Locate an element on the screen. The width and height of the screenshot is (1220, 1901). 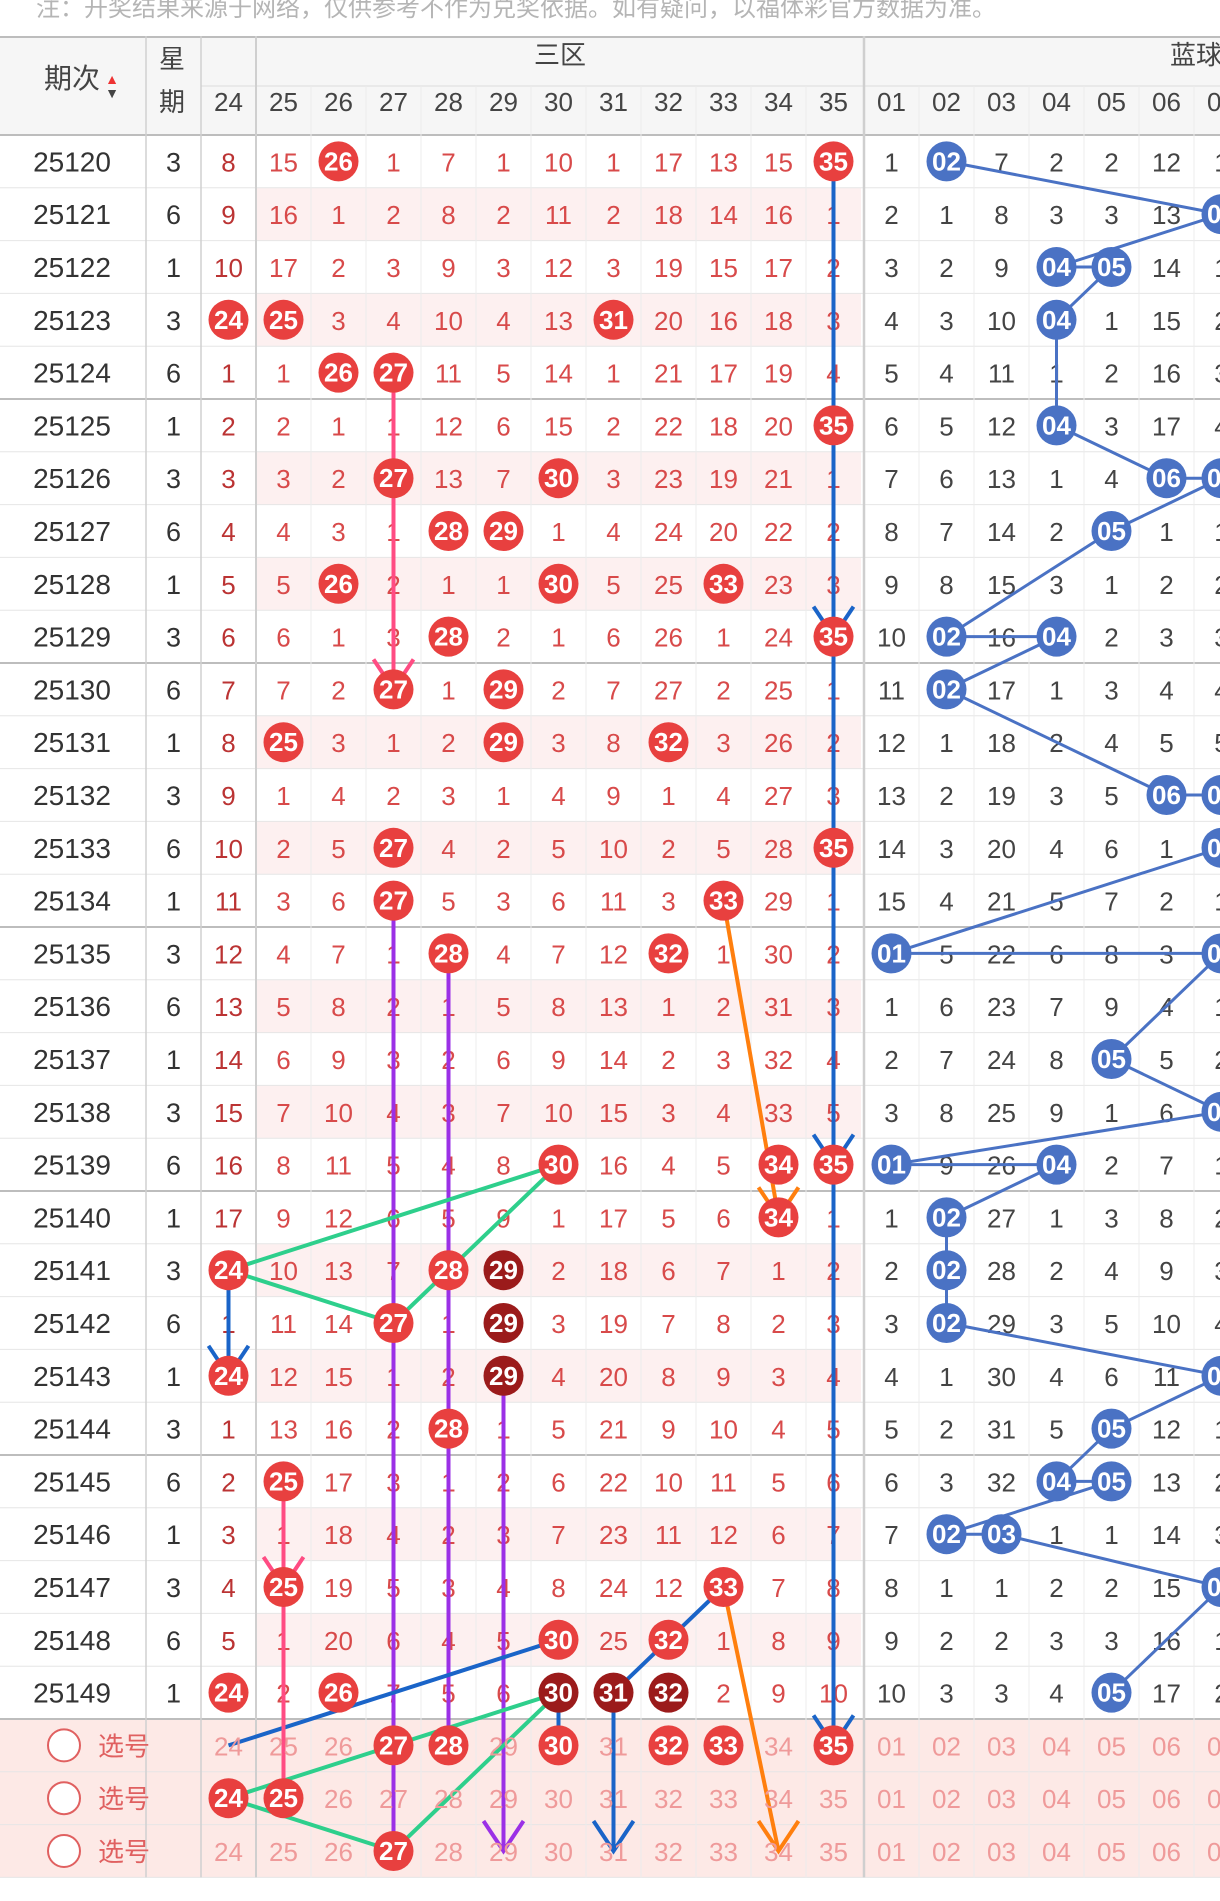
sort-icon-up: ▲ is located at coordinates (112, 79).